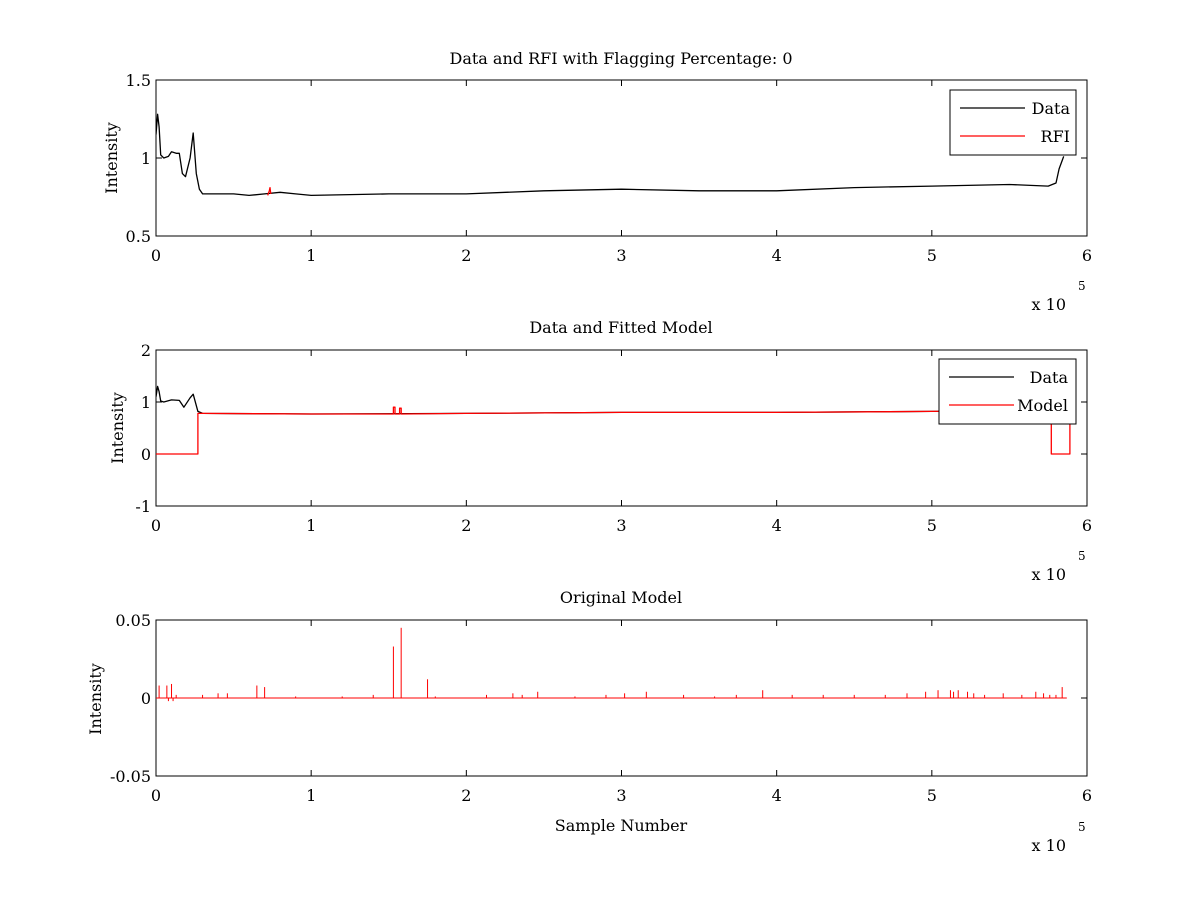  Describe the element at coordinates (621, 597) in the screenshot. I see `chart-title: Original Model` at that location.